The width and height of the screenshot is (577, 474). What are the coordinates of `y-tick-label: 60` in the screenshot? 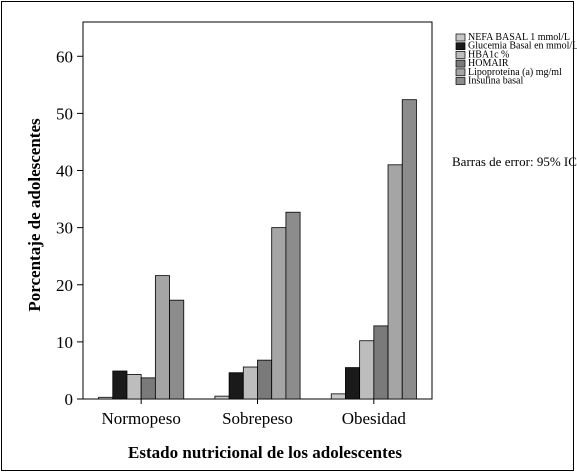 It's located at (64, 56).